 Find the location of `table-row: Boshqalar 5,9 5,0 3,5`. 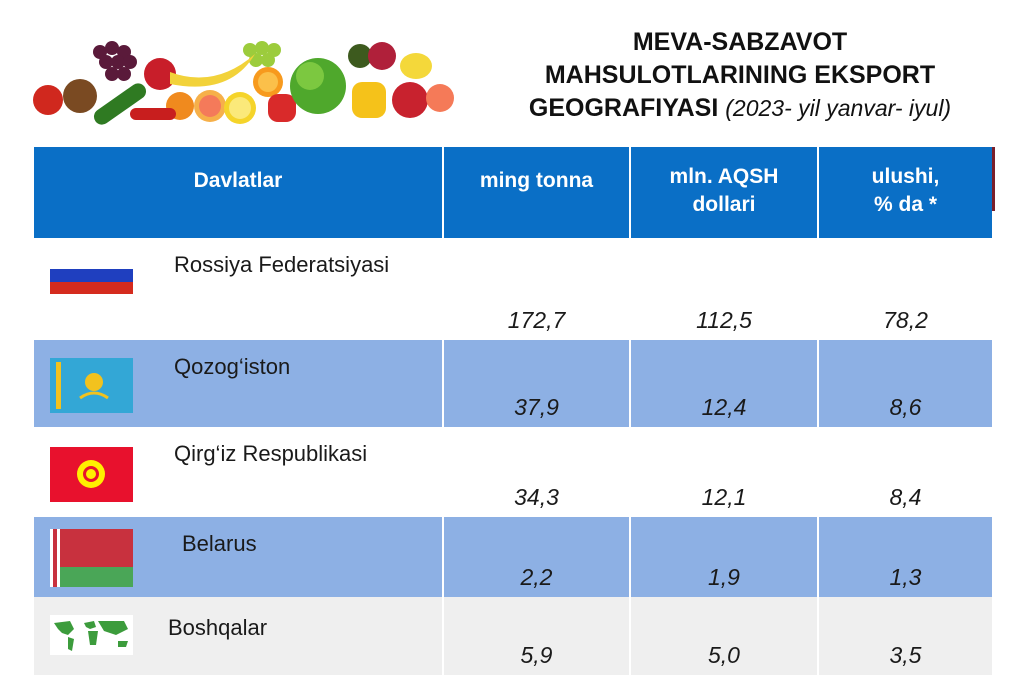

table-row: Boshqalar 5,9 5,0 3,5 is located at coordinates (513, 636).